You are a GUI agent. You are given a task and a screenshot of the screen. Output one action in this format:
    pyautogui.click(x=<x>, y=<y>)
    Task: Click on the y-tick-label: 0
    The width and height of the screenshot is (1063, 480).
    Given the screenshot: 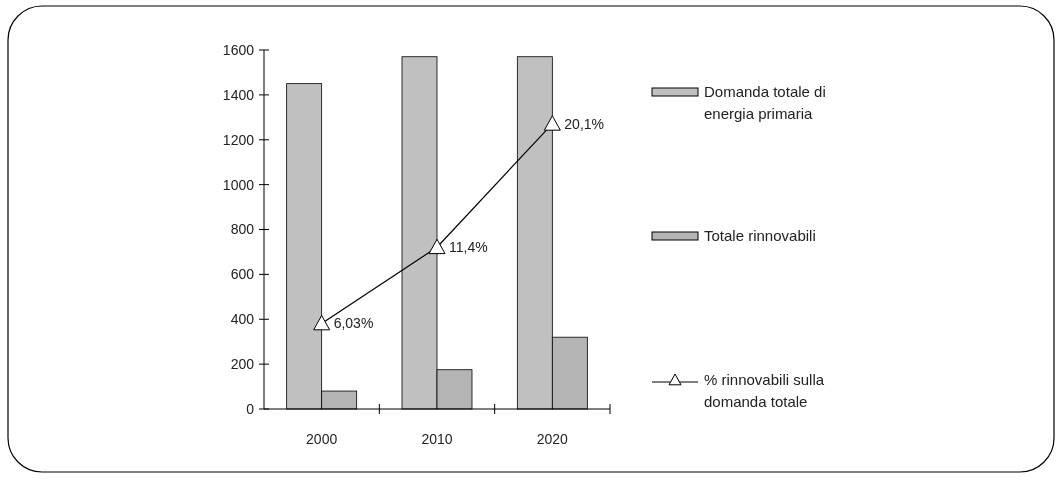 What is the action you would take?
    pyautogui.click(x=250, y=408)
    